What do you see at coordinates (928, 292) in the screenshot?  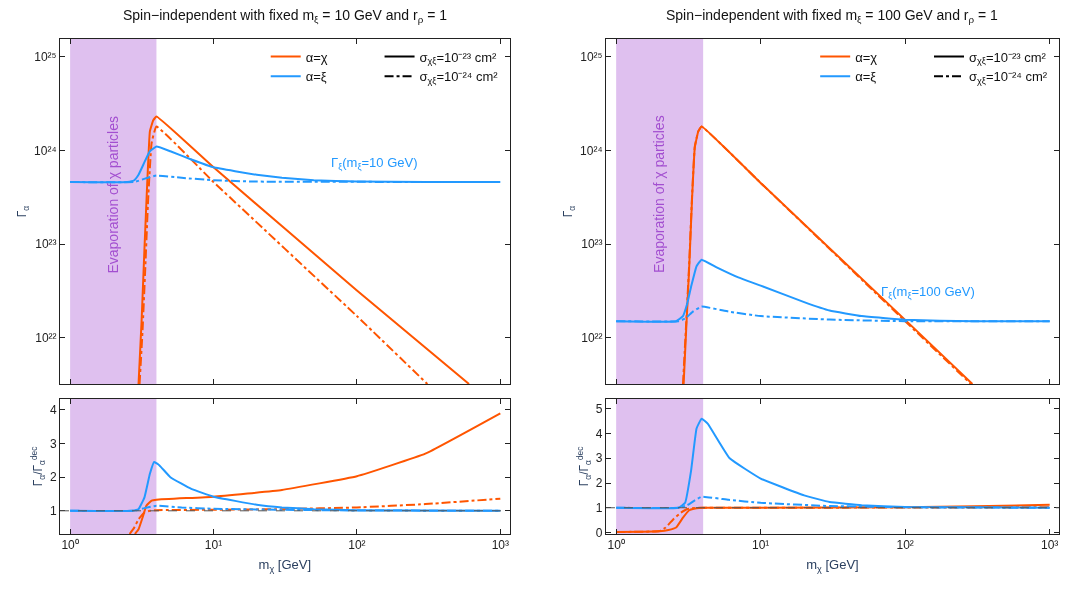 I see `annotation: Γ$_{ξ}$(m$_{ξ}$=100 GeV)` at bounding box center [928, 292].